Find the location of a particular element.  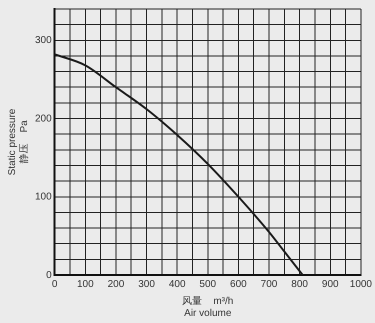

x-tick-label: 900 is located at coordinates (331, 284).